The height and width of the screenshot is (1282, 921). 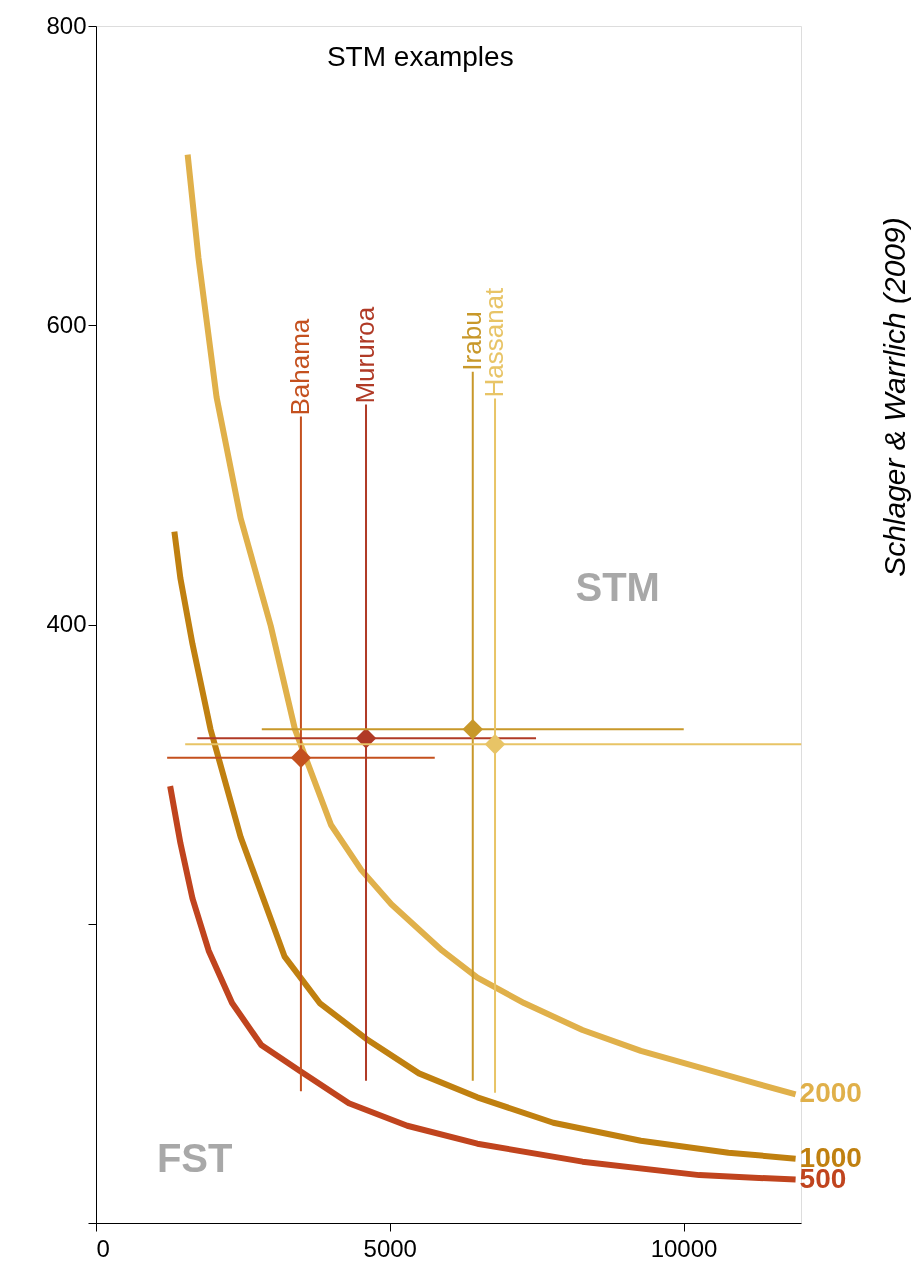 What do you see at coordinates (830, 1093) in the screenshot?
I see `series-label: 2000` at bounding box center [830, 1093].